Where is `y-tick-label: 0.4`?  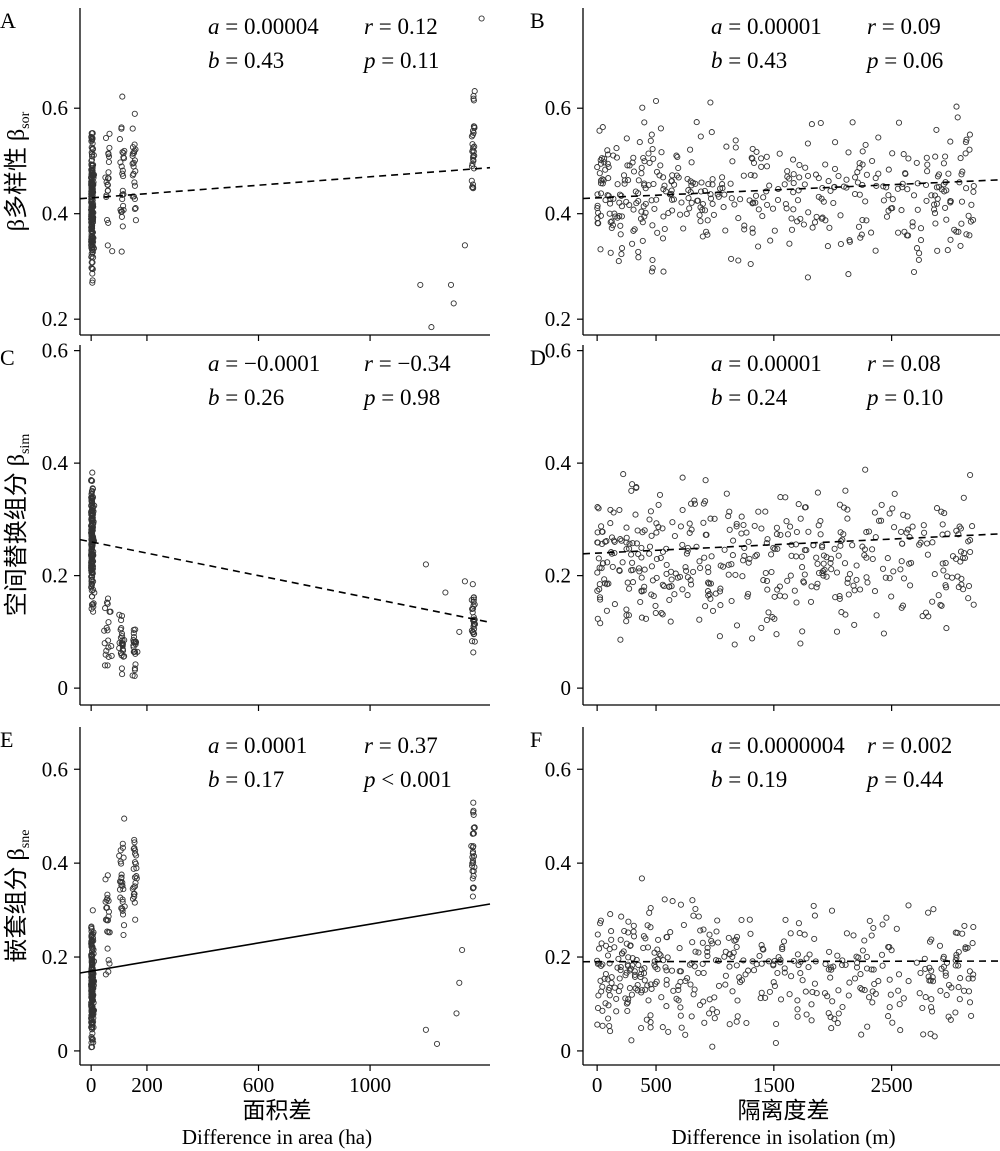 y-tick-label: 0.4 is located at coordinates (55, 863).